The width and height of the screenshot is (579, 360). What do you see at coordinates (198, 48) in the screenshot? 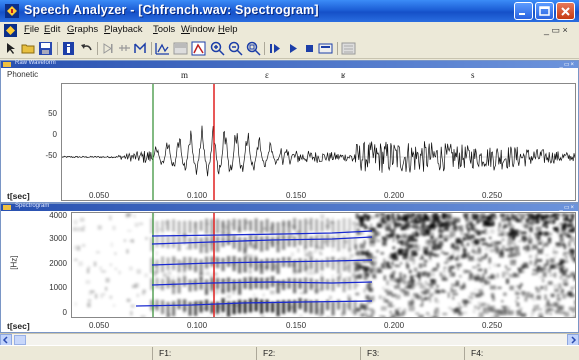
I see `segment-button` at bounding box center [198, 48].